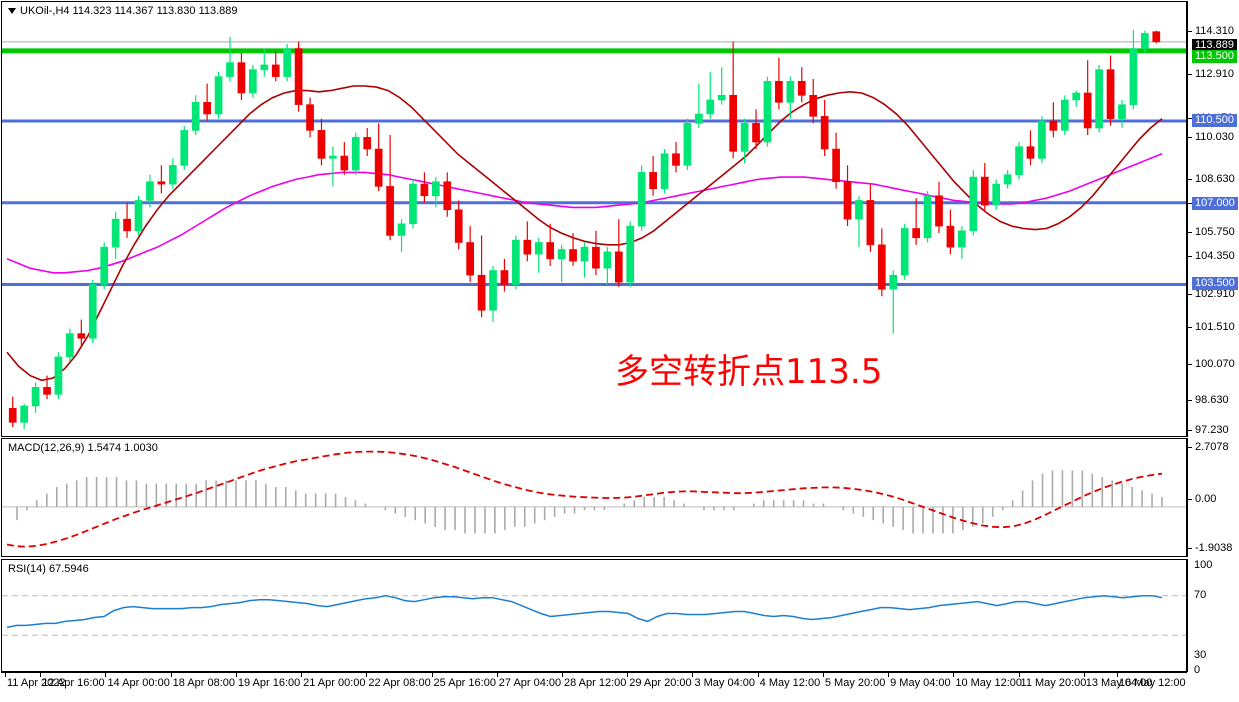  I want to click on macd-tick: -1.9038, so click(1210, 548).